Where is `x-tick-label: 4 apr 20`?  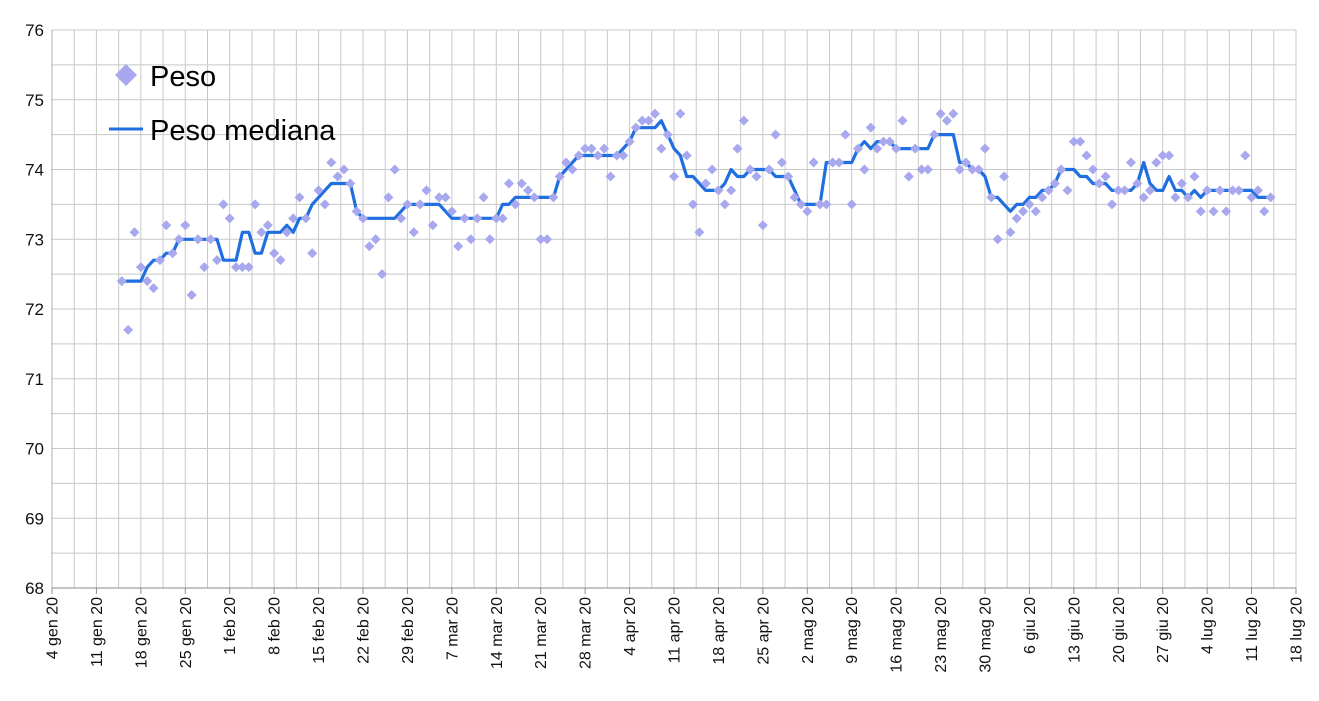 x-tick-label: 4 apr 20 is located at coordinates (630, 626).